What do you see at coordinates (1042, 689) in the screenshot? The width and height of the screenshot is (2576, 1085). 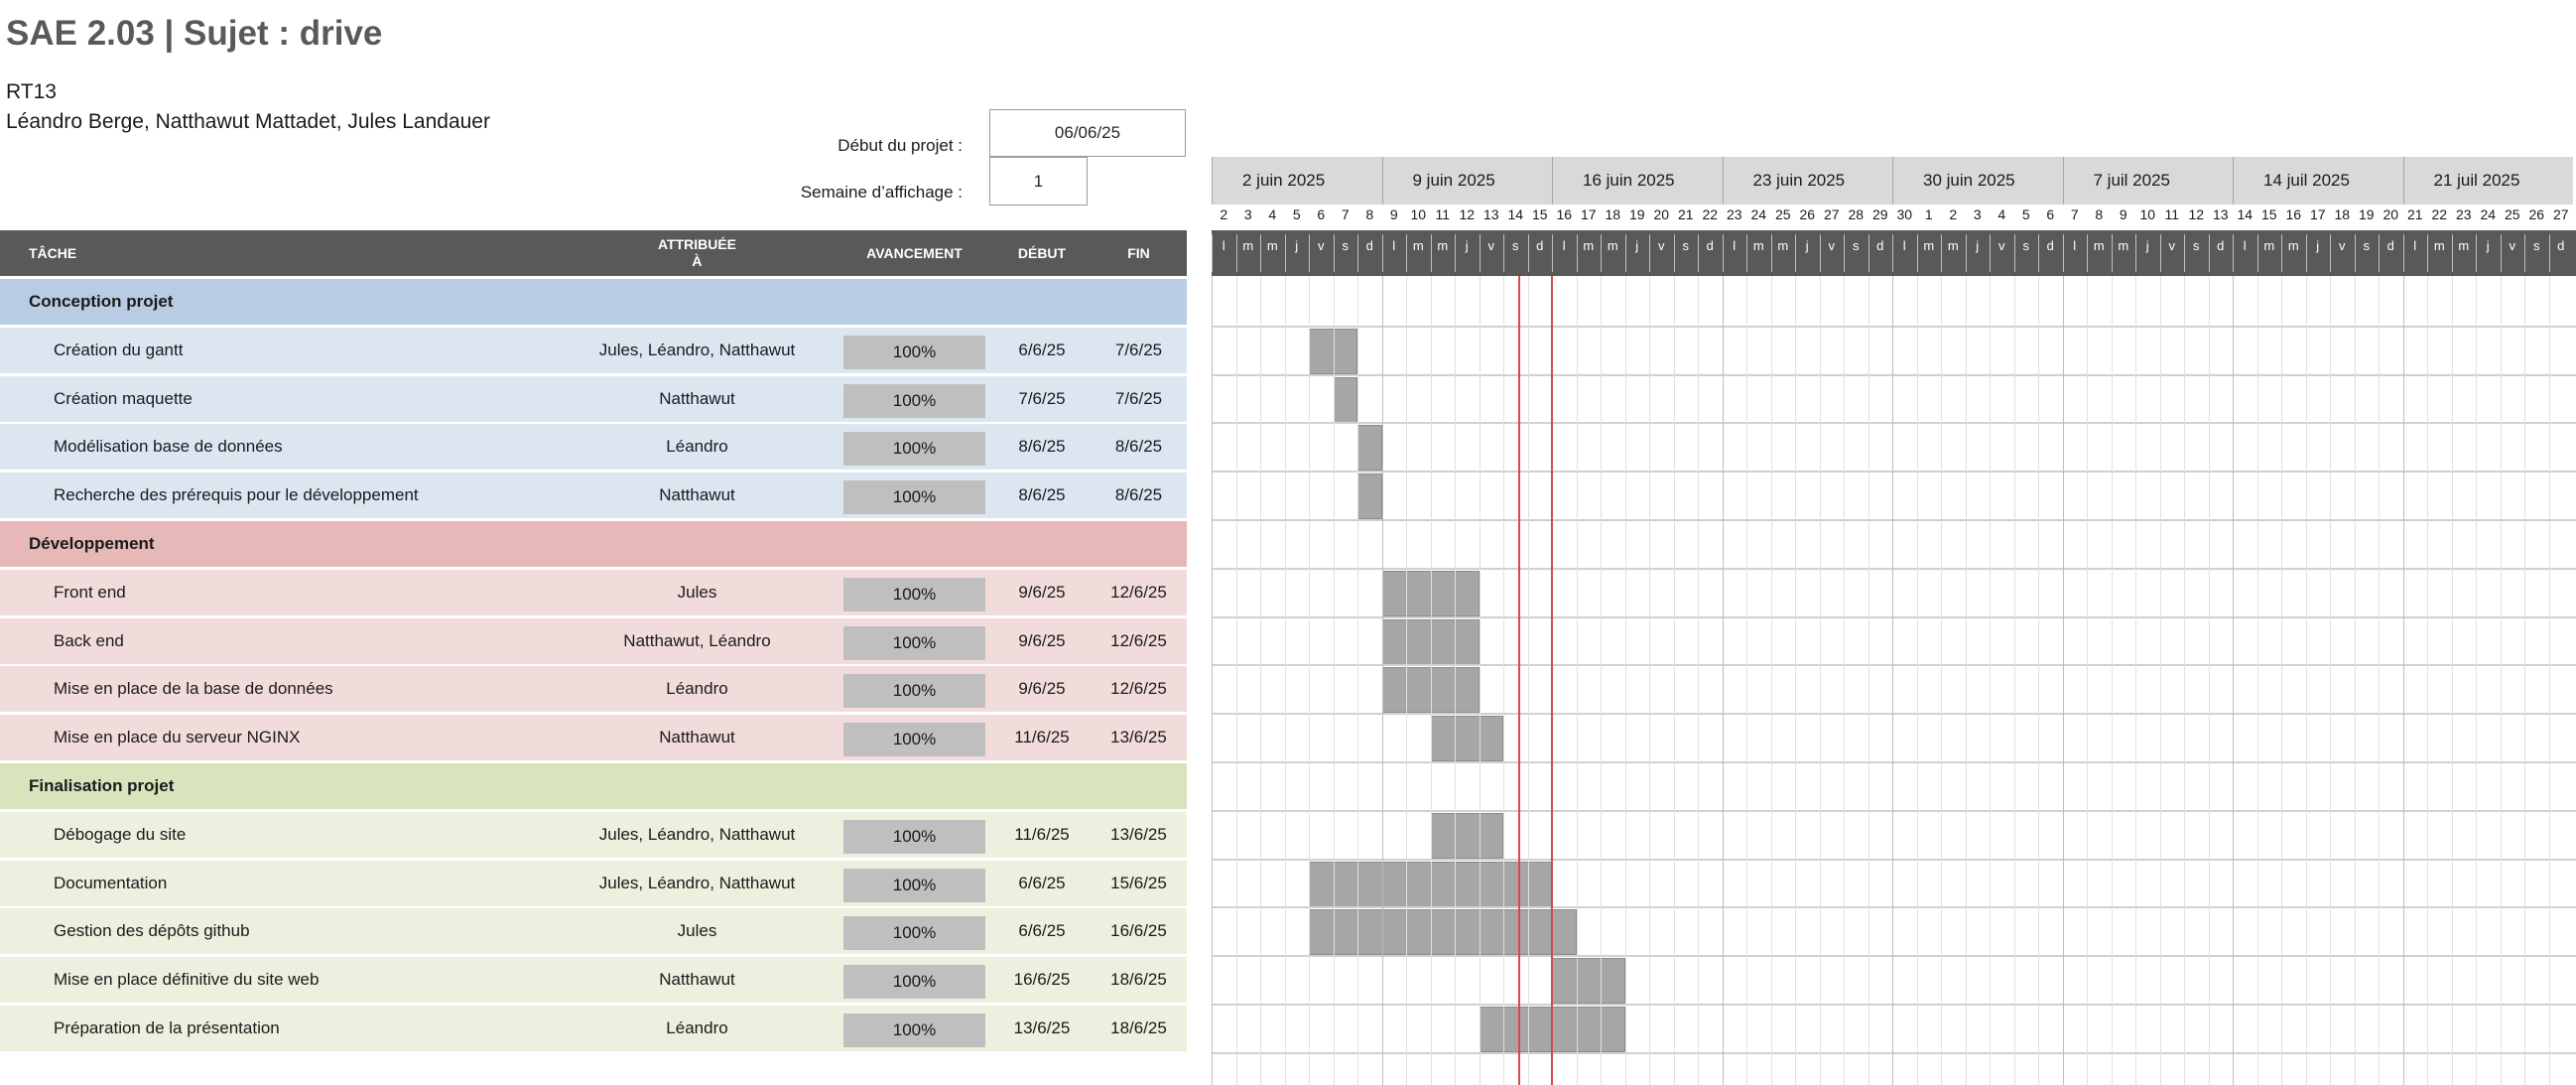 I see `task-start-date: 9/6/25` at bounding box center [1042, 689].